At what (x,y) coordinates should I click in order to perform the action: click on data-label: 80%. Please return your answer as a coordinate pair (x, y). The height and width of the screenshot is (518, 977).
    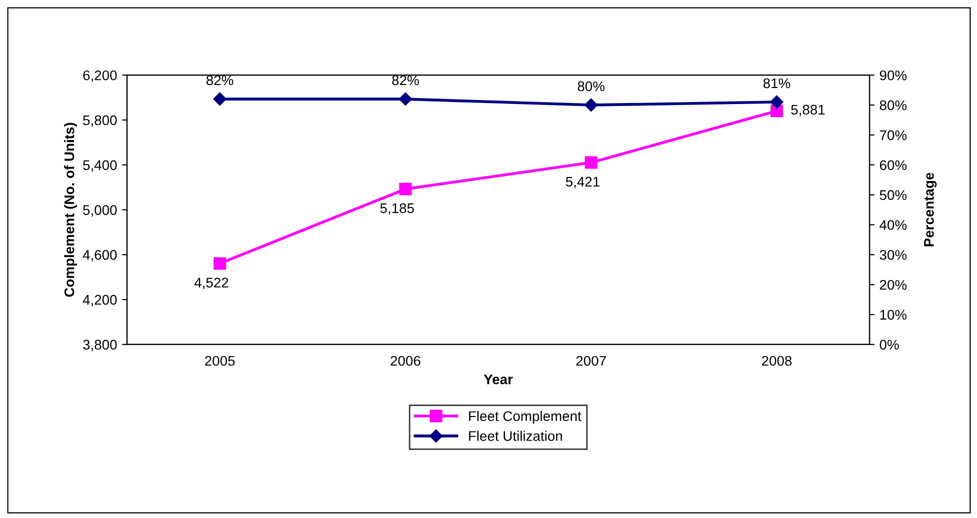
    Looking at the image, I should click on (591, 86).